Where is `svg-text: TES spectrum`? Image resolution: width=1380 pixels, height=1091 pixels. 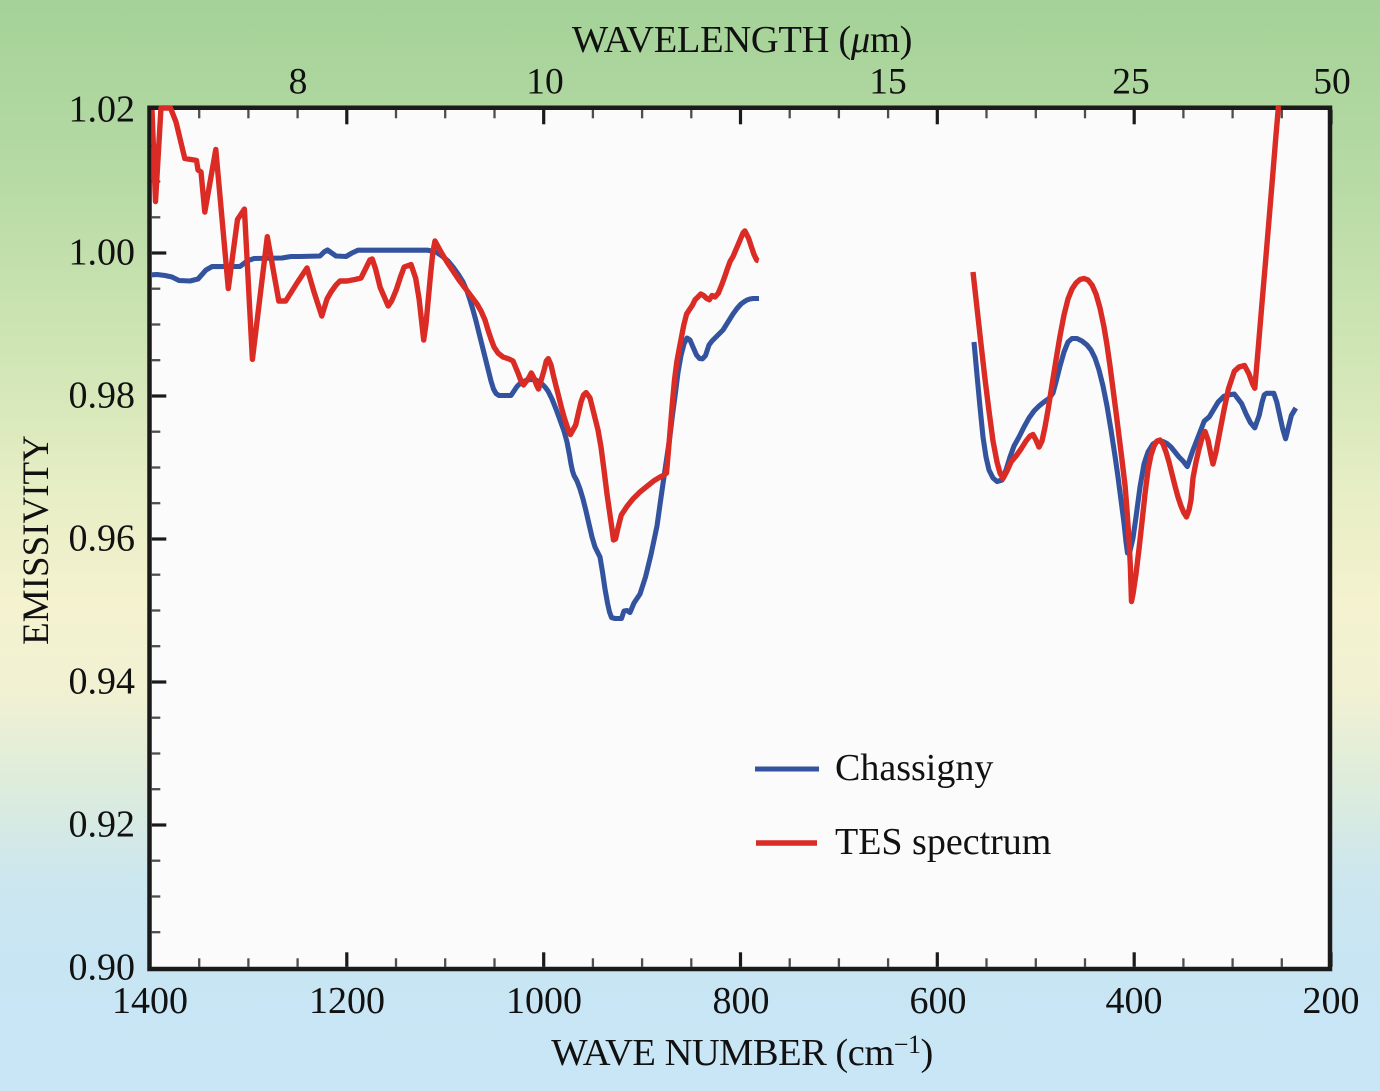 svg-text: TES spectrum is located at coordinates (943, 842).